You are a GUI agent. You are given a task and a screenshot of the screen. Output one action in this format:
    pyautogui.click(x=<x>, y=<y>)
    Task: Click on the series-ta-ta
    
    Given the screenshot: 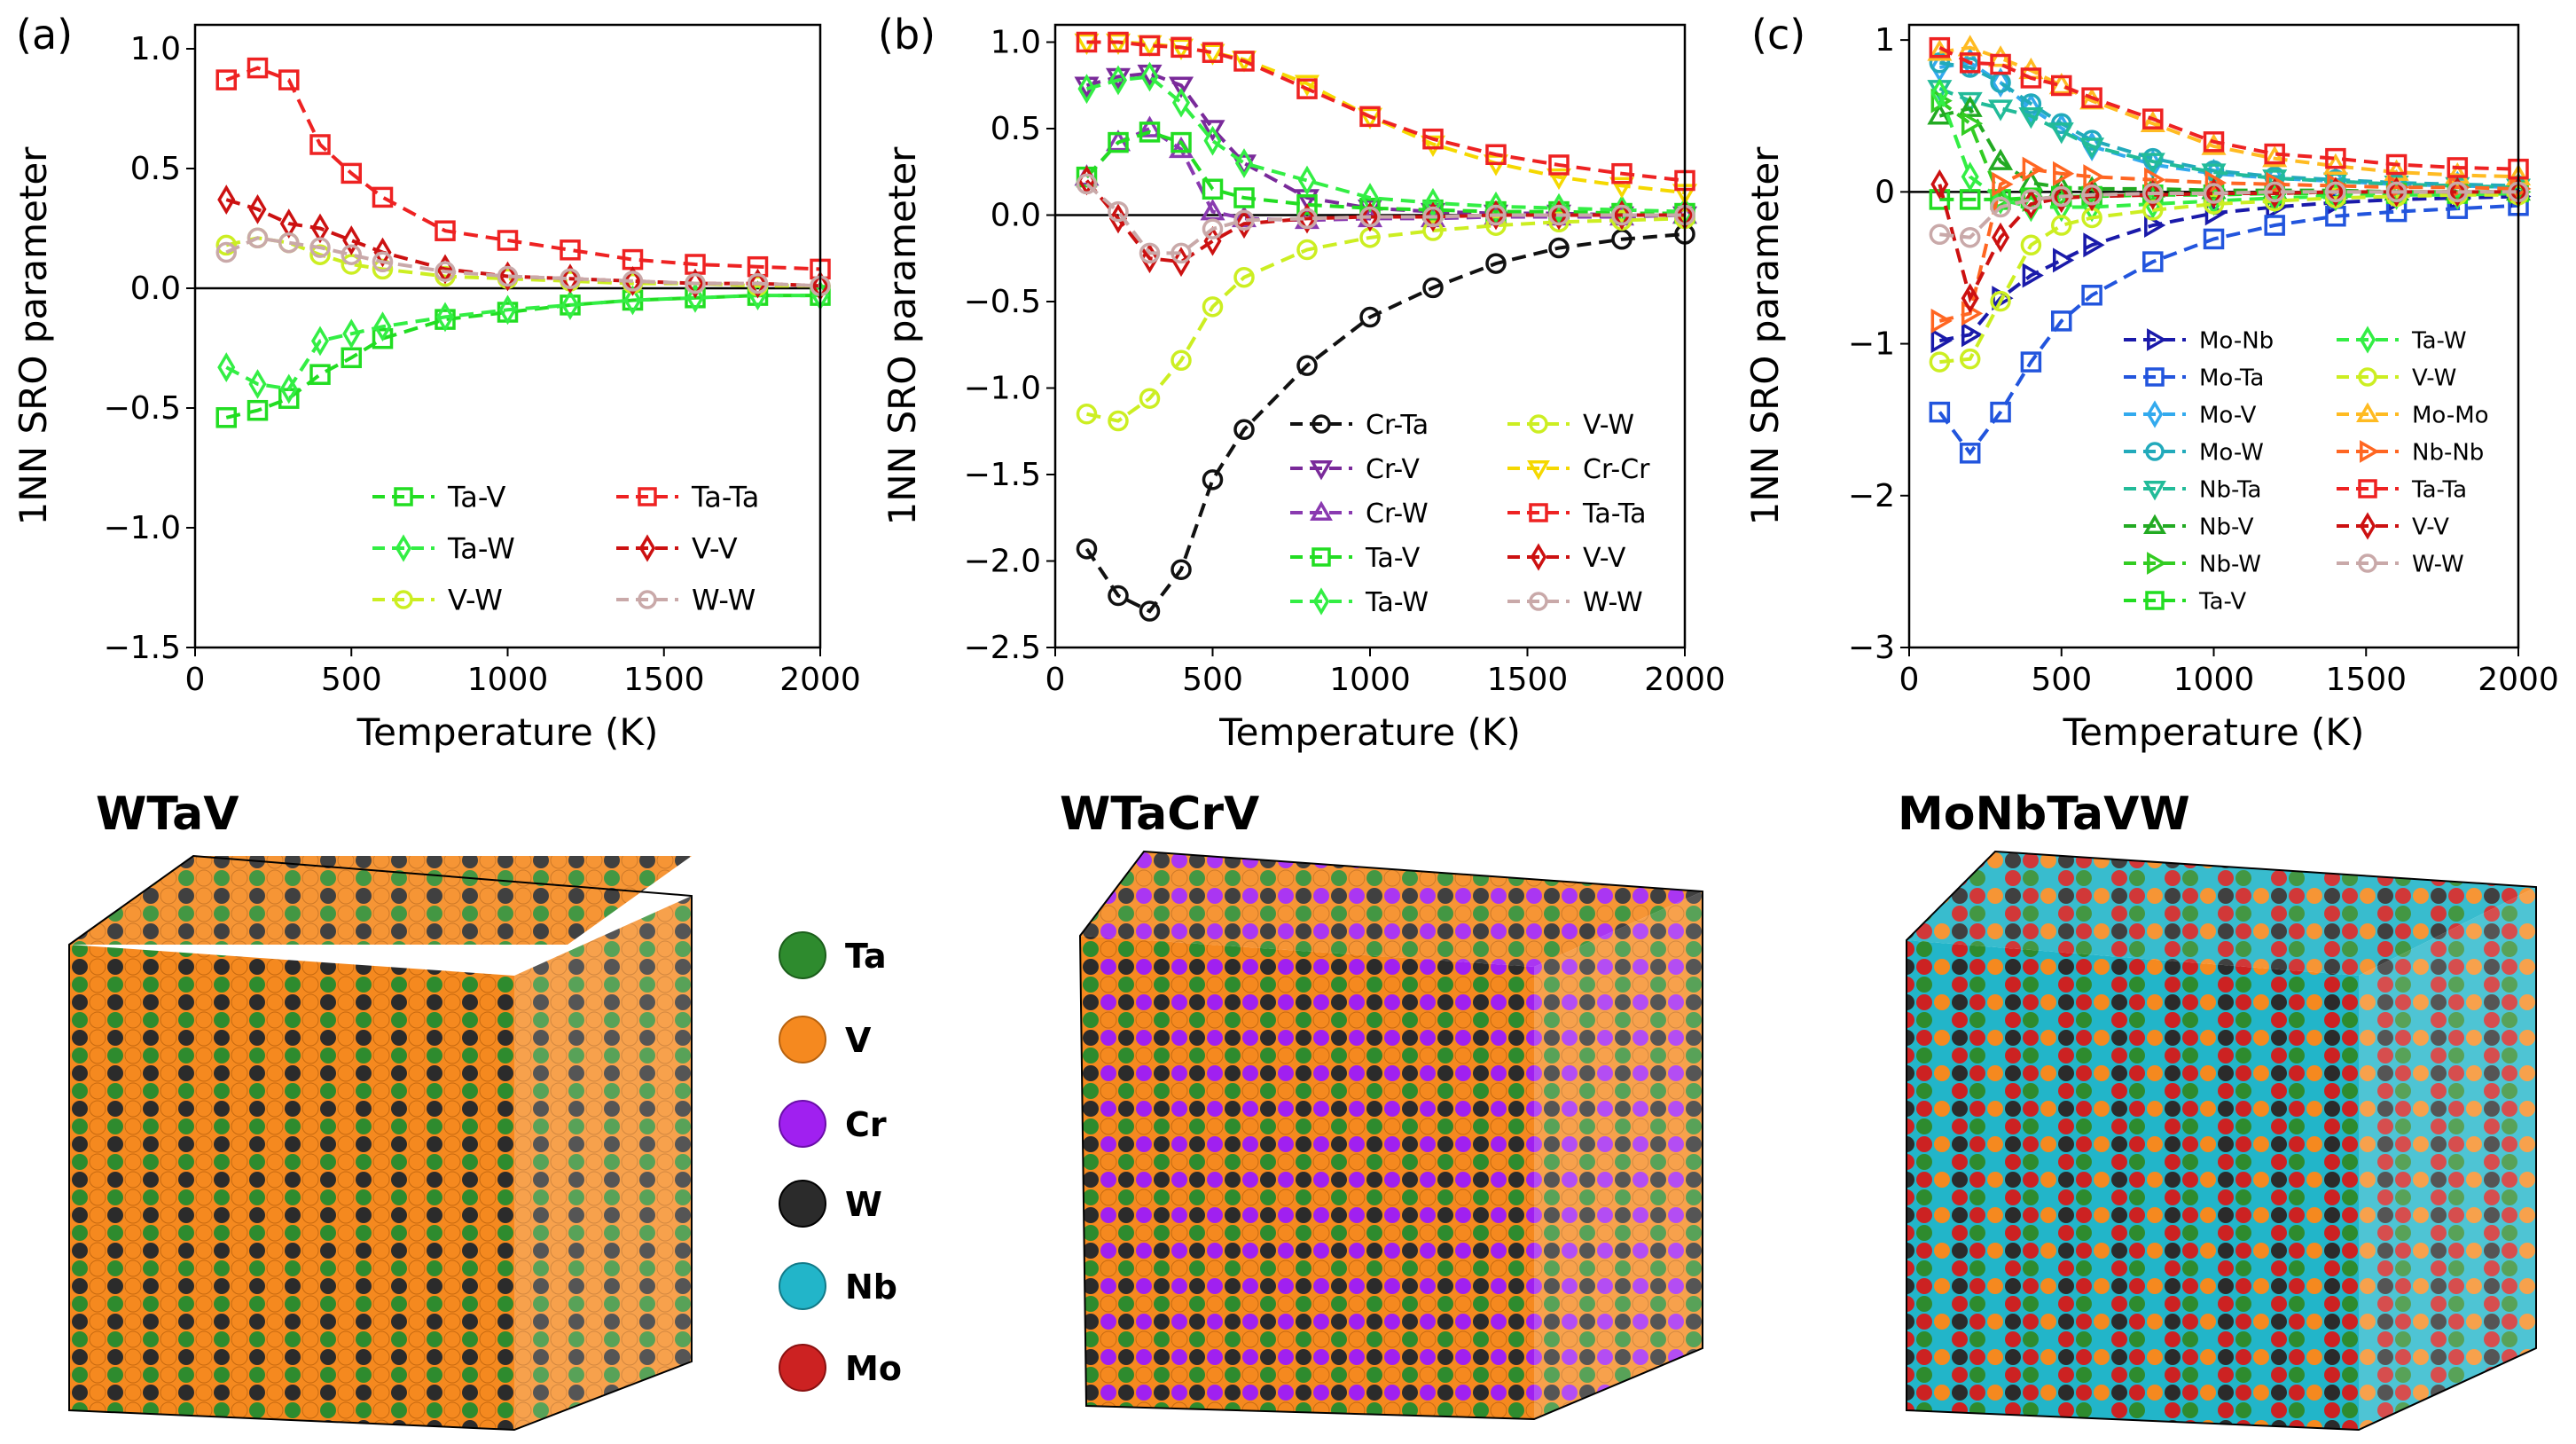 What is the action you would take?
    pyautogui.click(x=2229, y=108)
    